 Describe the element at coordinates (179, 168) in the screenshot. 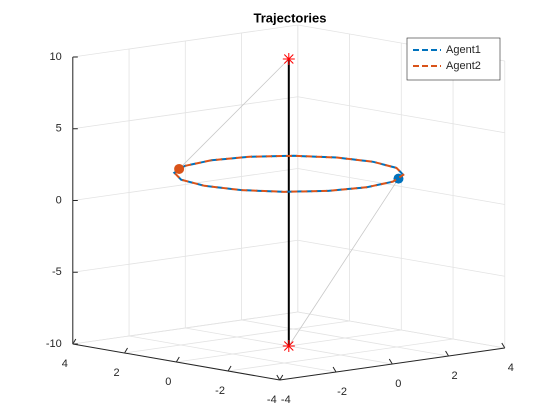

I see `agent-marker` at that location.